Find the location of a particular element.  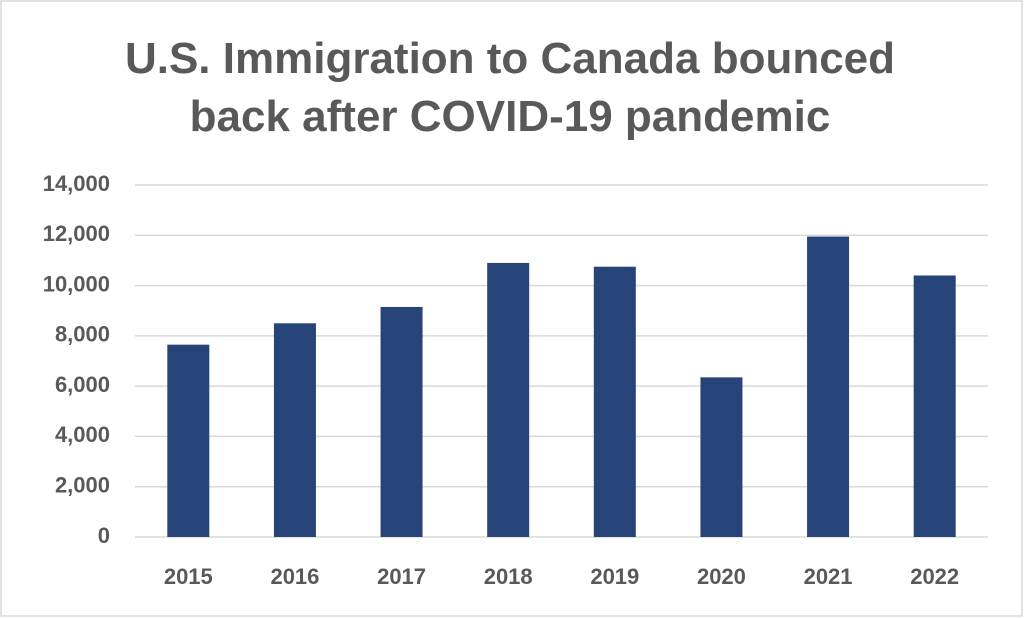

x-tick-label: 2020 is located at coordinates (721, 576).